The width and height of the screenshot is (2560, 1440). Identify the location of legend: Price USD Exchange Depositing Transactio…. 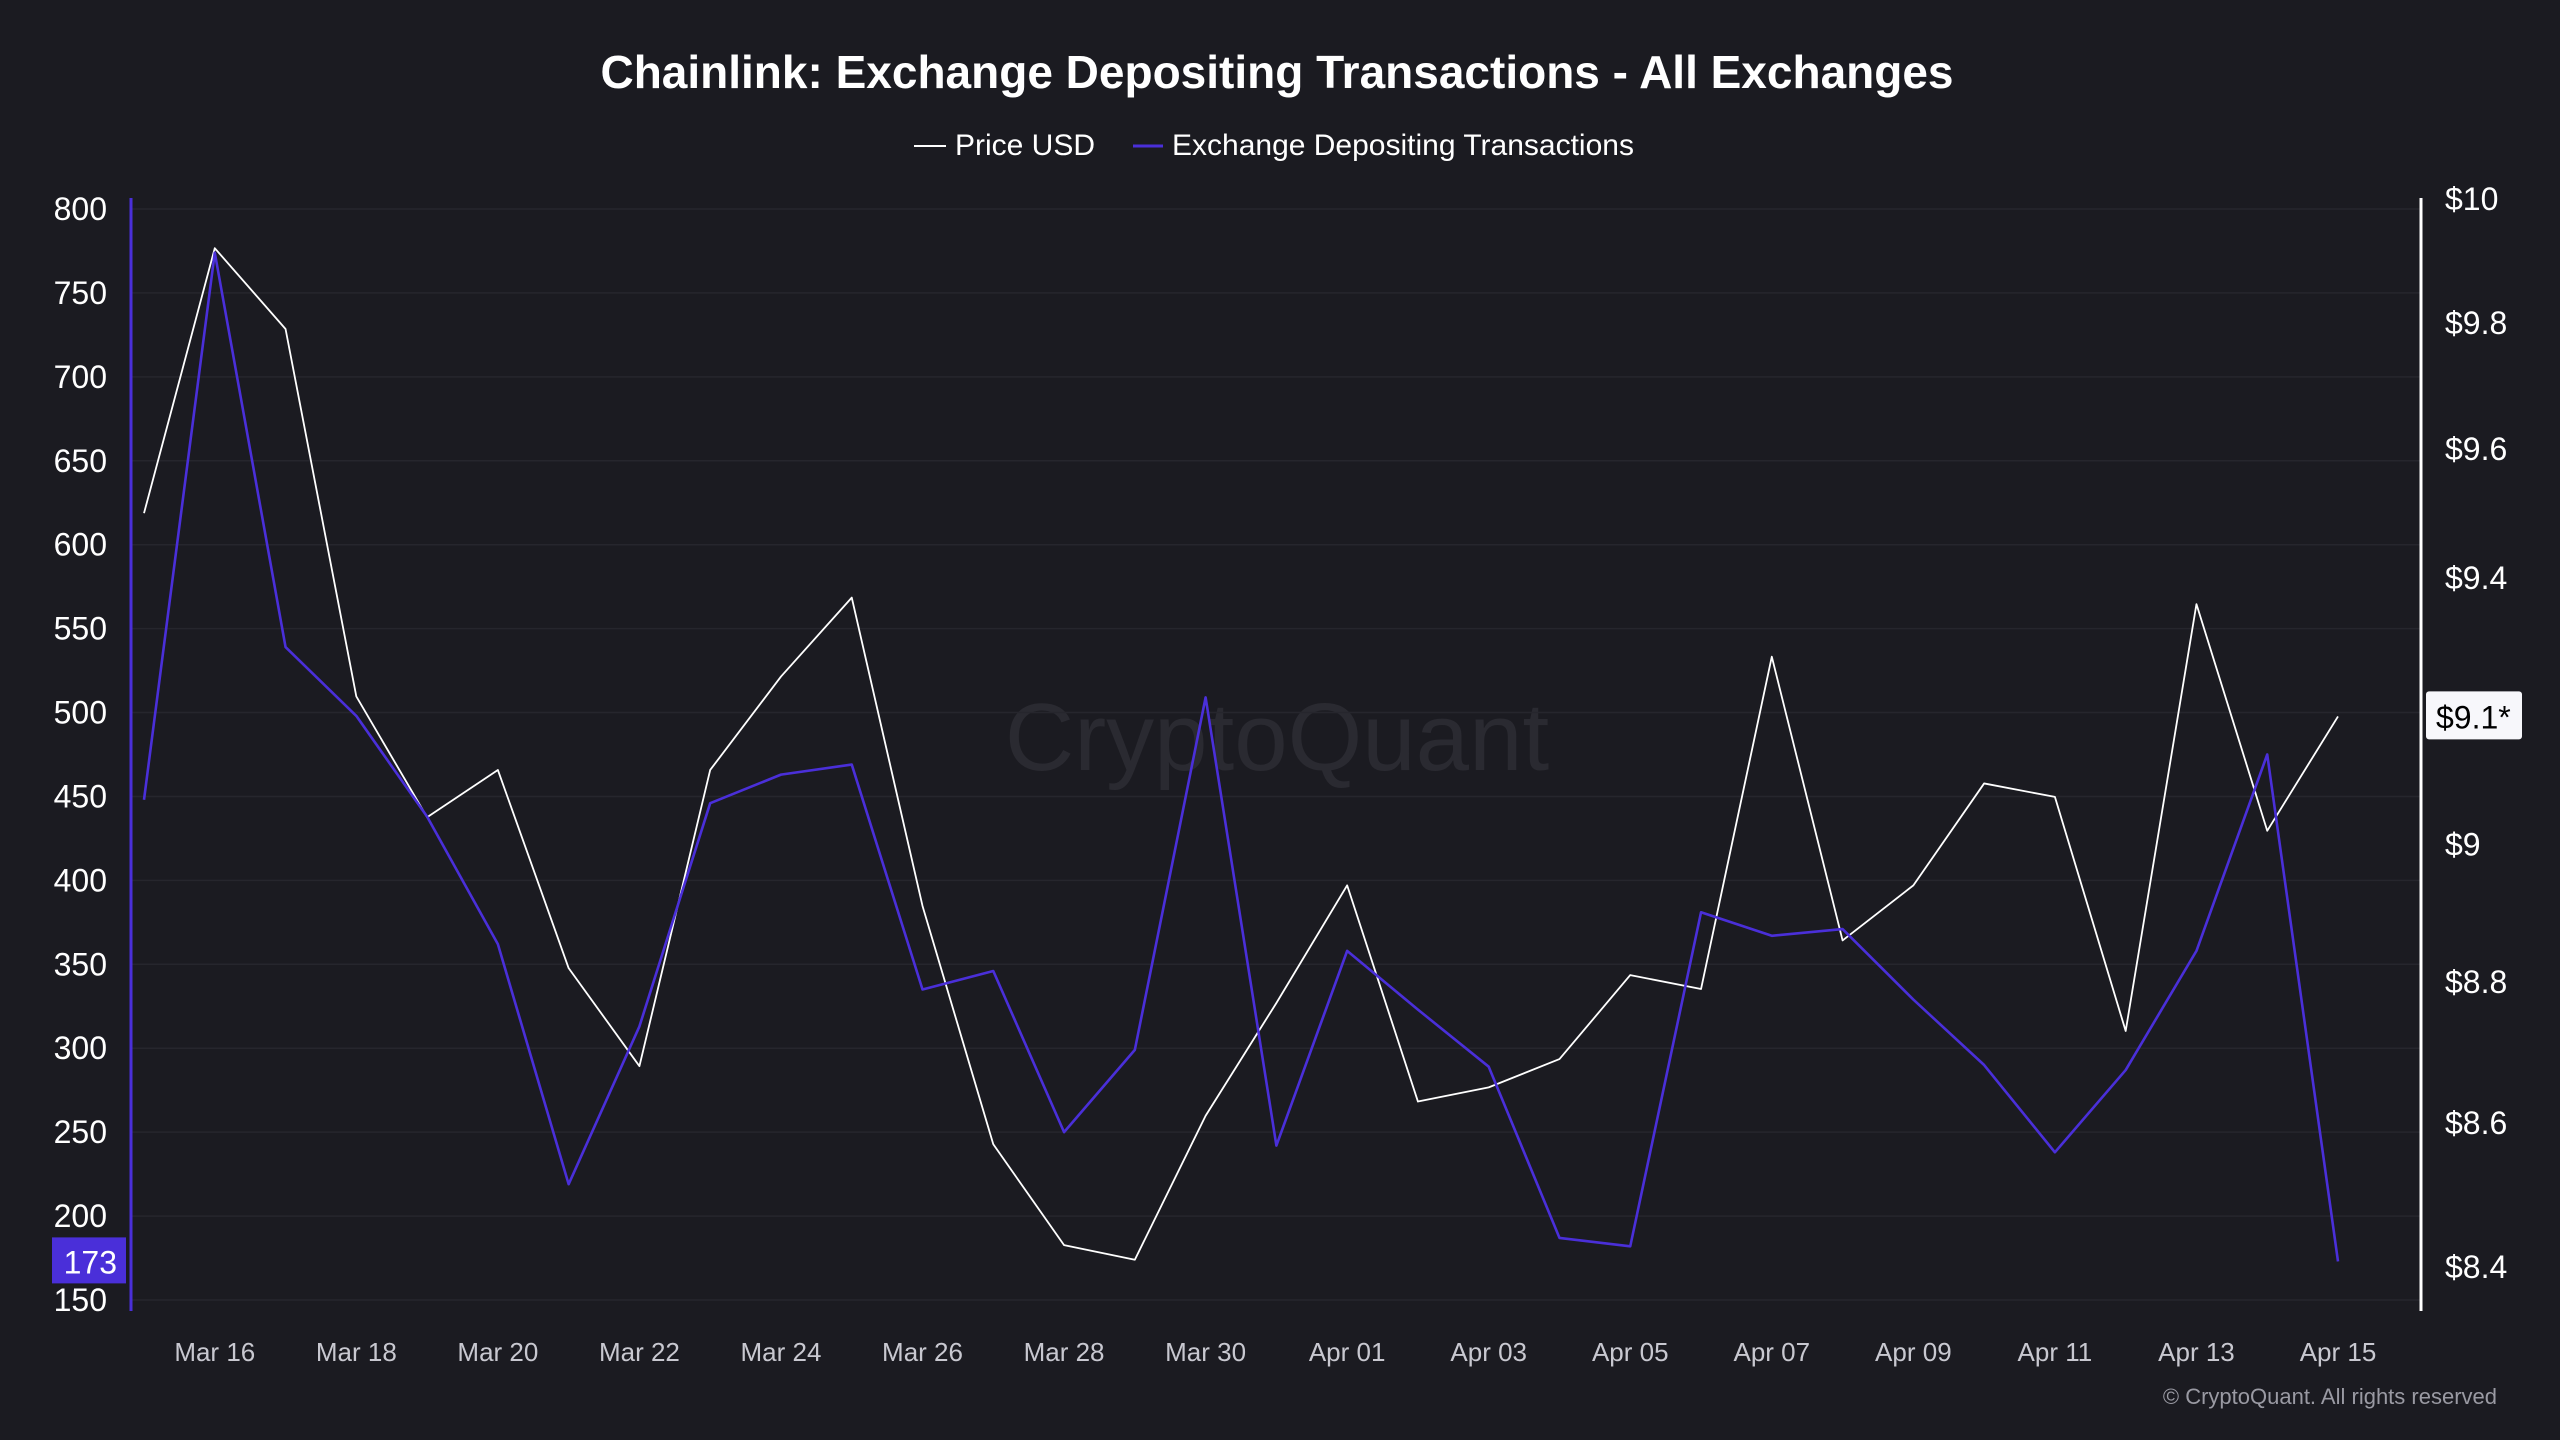
(1274, 145).